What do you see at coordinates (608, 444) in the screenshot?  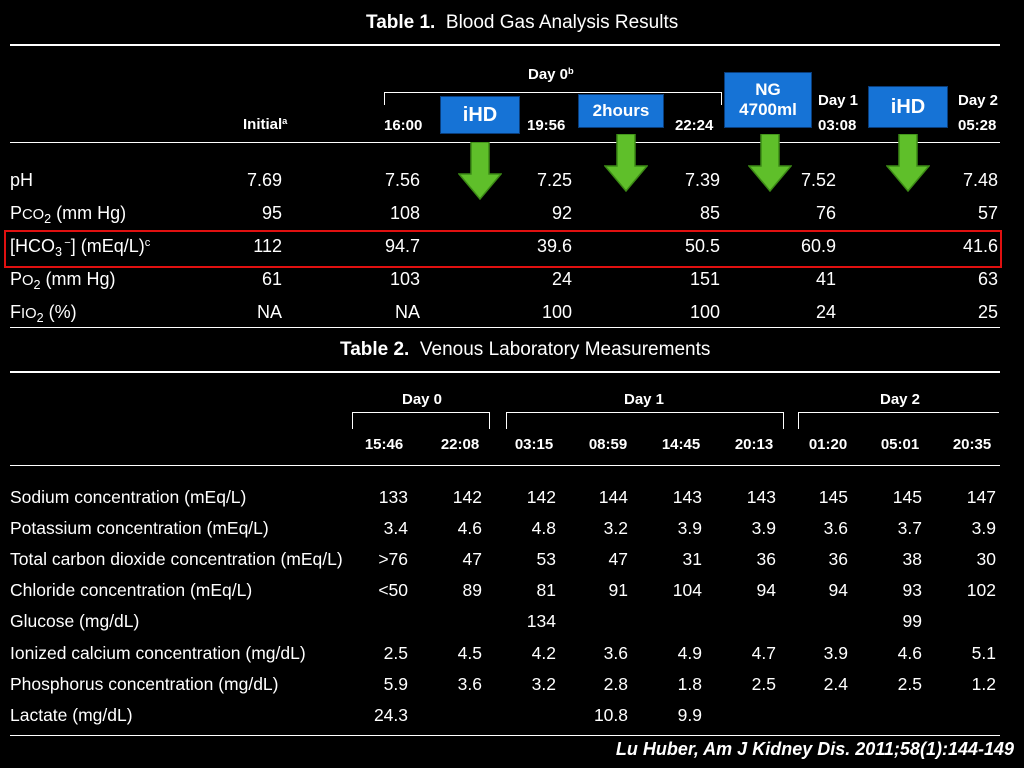 I see `t2-time-header: 08:59` at bounding box center [608, 444].